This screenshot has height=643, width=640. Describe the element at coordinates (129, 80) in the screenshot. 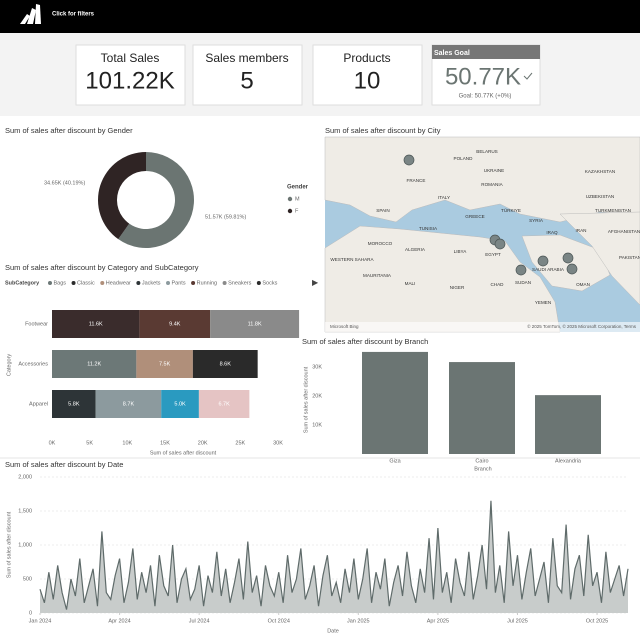

I see `kpi-value: 101.22K` at that location.